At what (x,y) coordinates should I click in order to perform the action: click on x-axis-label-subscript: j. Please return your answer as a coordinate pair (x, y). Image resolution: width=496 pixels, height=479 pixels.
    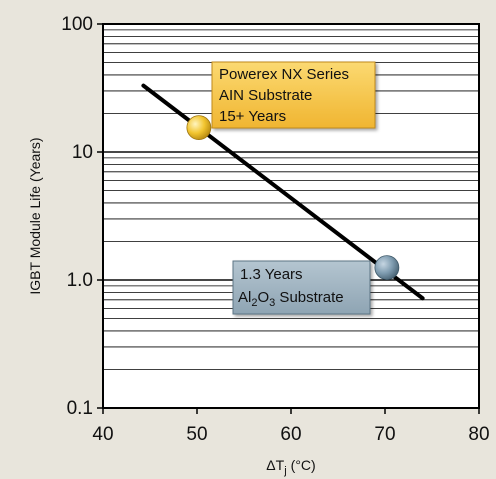
    Looking at the image, I should click on (284, 471).